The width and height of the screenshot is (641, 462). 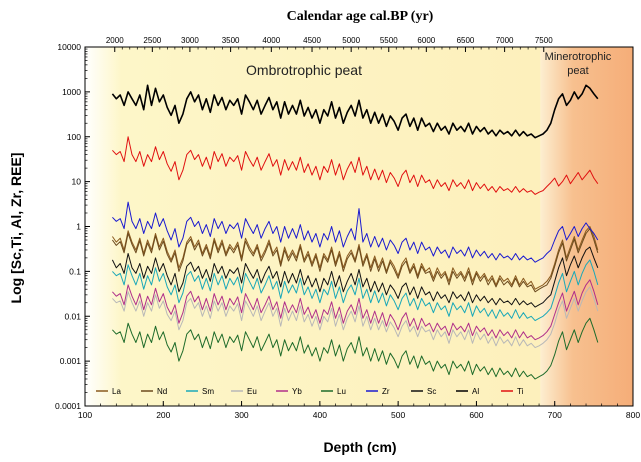 What do you see at coordinates (71, 92) in the screenshot?
I see `y-tick-label: 1000` at bounding box center [71, 92].